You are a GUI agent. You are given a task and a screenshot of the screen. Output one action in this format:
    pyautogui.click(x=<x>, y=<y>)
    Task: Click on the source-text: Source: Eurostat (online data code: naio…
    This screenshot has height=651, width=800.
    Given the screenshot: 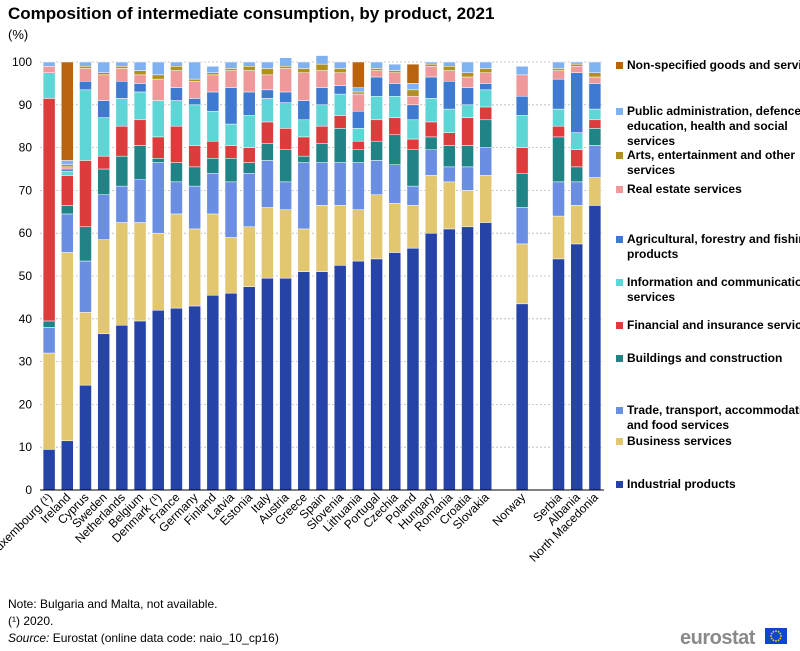 What is the action you would take?
    pyautogui.click(x=143, y=638)
    